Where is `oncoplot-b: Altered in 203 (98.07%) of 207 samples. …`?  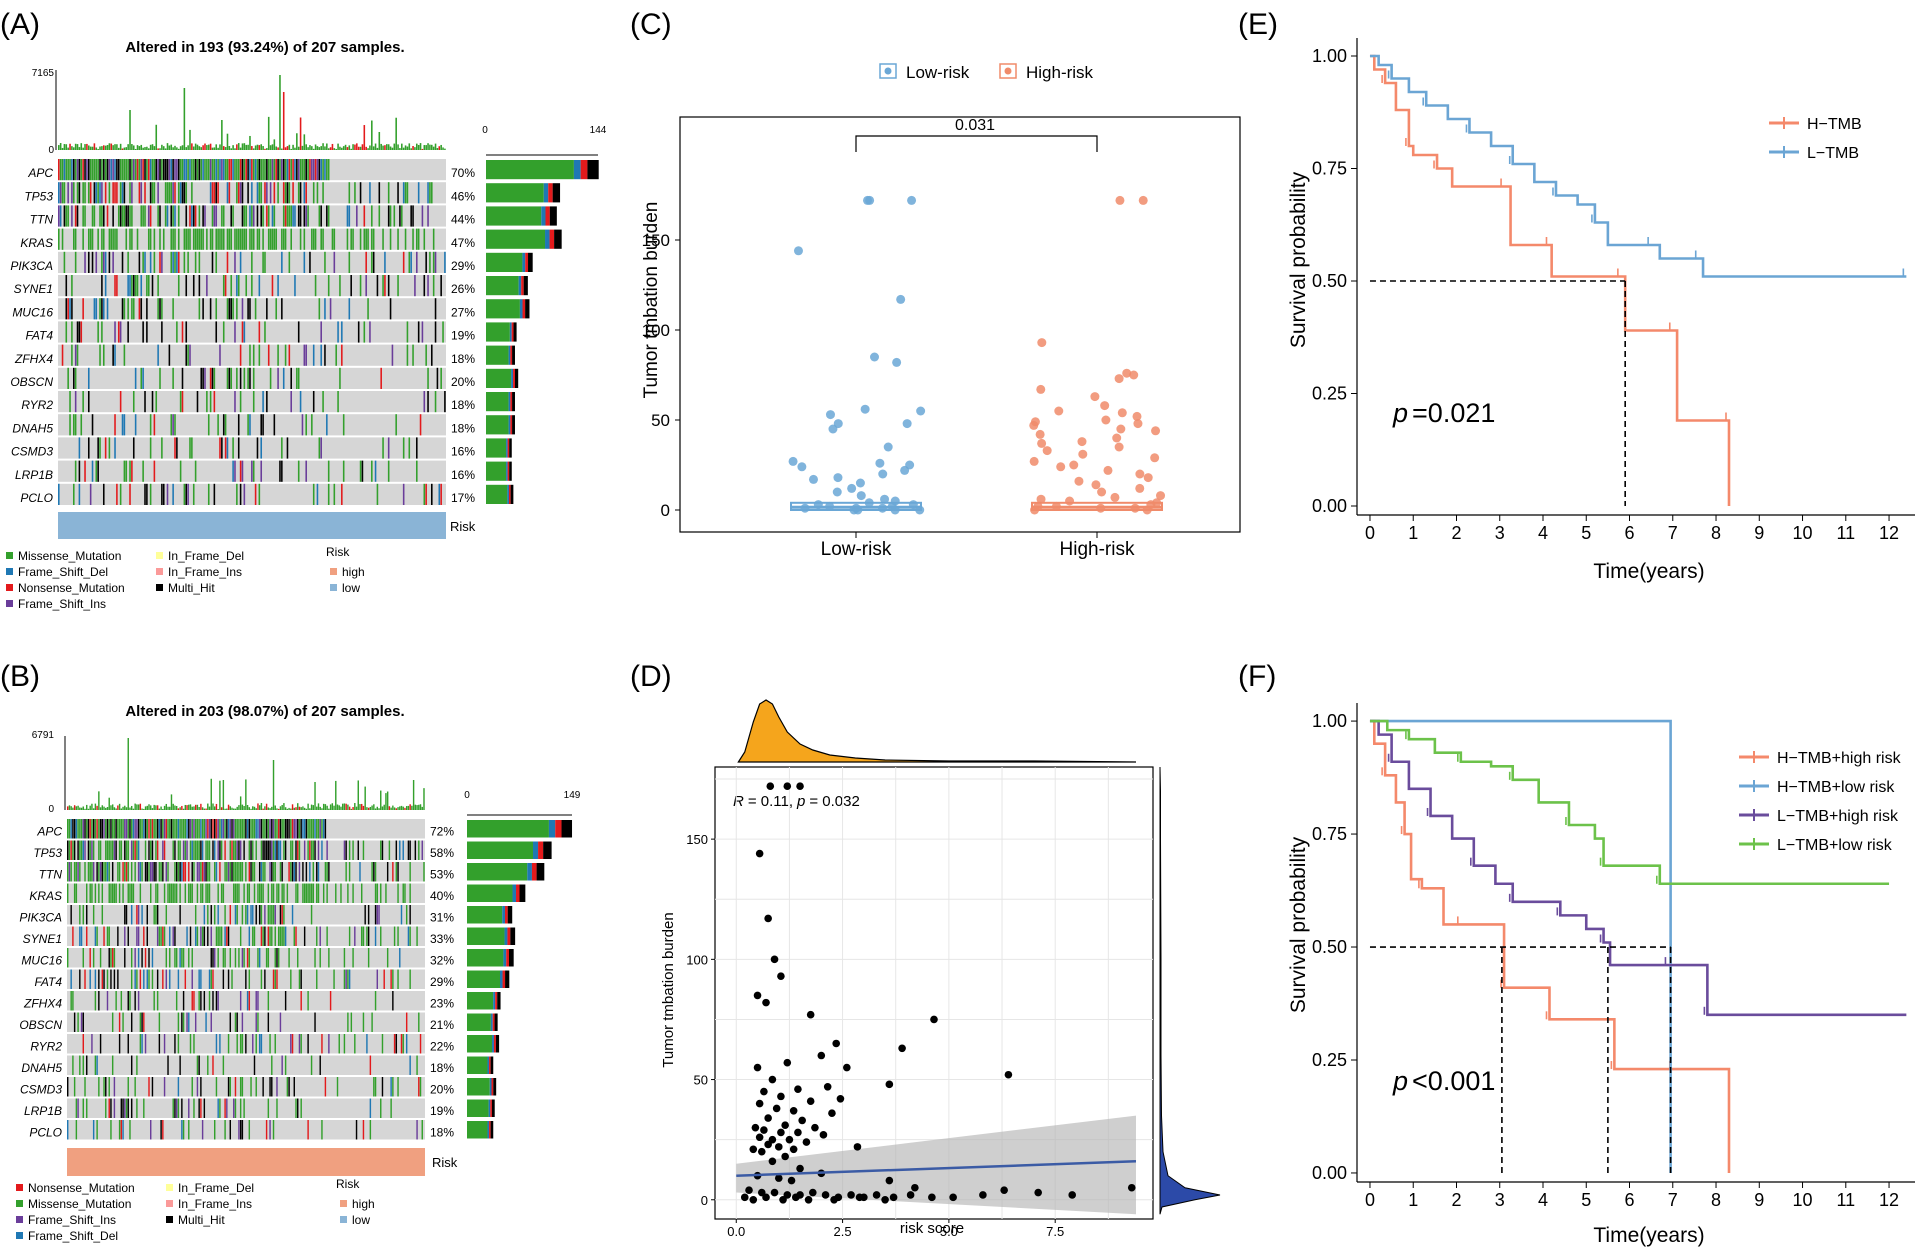 oncoplot-b: Altered in 203 (98.07%) of 207 samples. … is located at coordinates (298, 973).